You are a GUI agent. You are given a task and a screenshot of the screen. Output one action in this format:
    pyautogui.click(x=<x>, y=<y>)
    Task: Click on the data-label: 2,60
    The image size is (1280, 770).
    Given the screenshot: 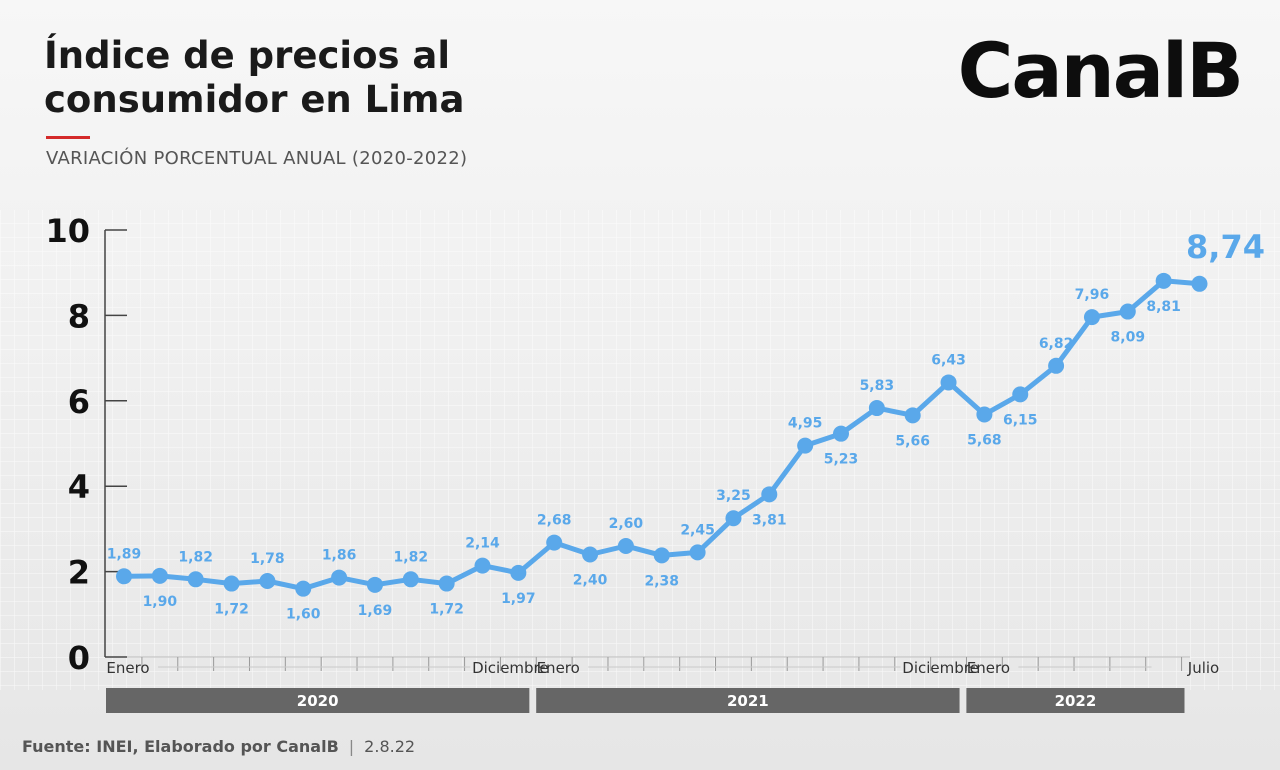 What is the action you would take?
    pyautogui.click(x=626, y=524)
    